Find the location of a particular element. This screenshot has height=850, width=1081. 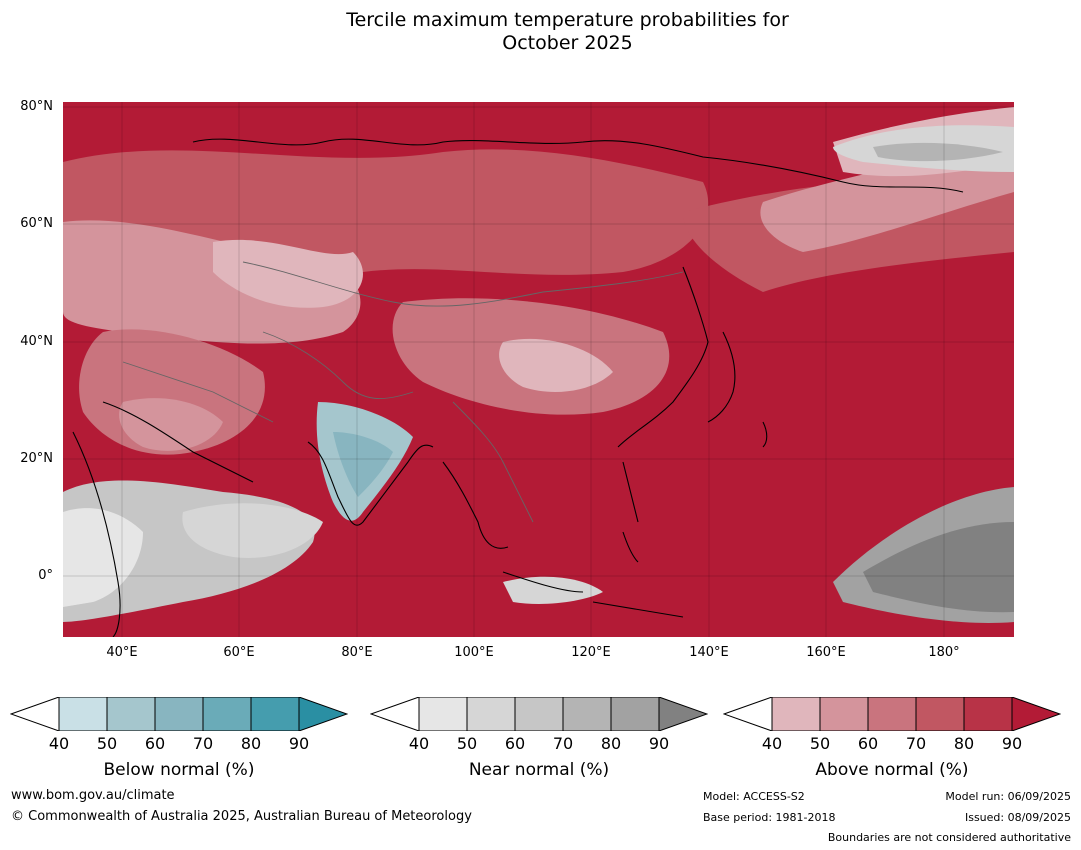

colorbar-near-tick: 90 is located at coordinates (659, 743).